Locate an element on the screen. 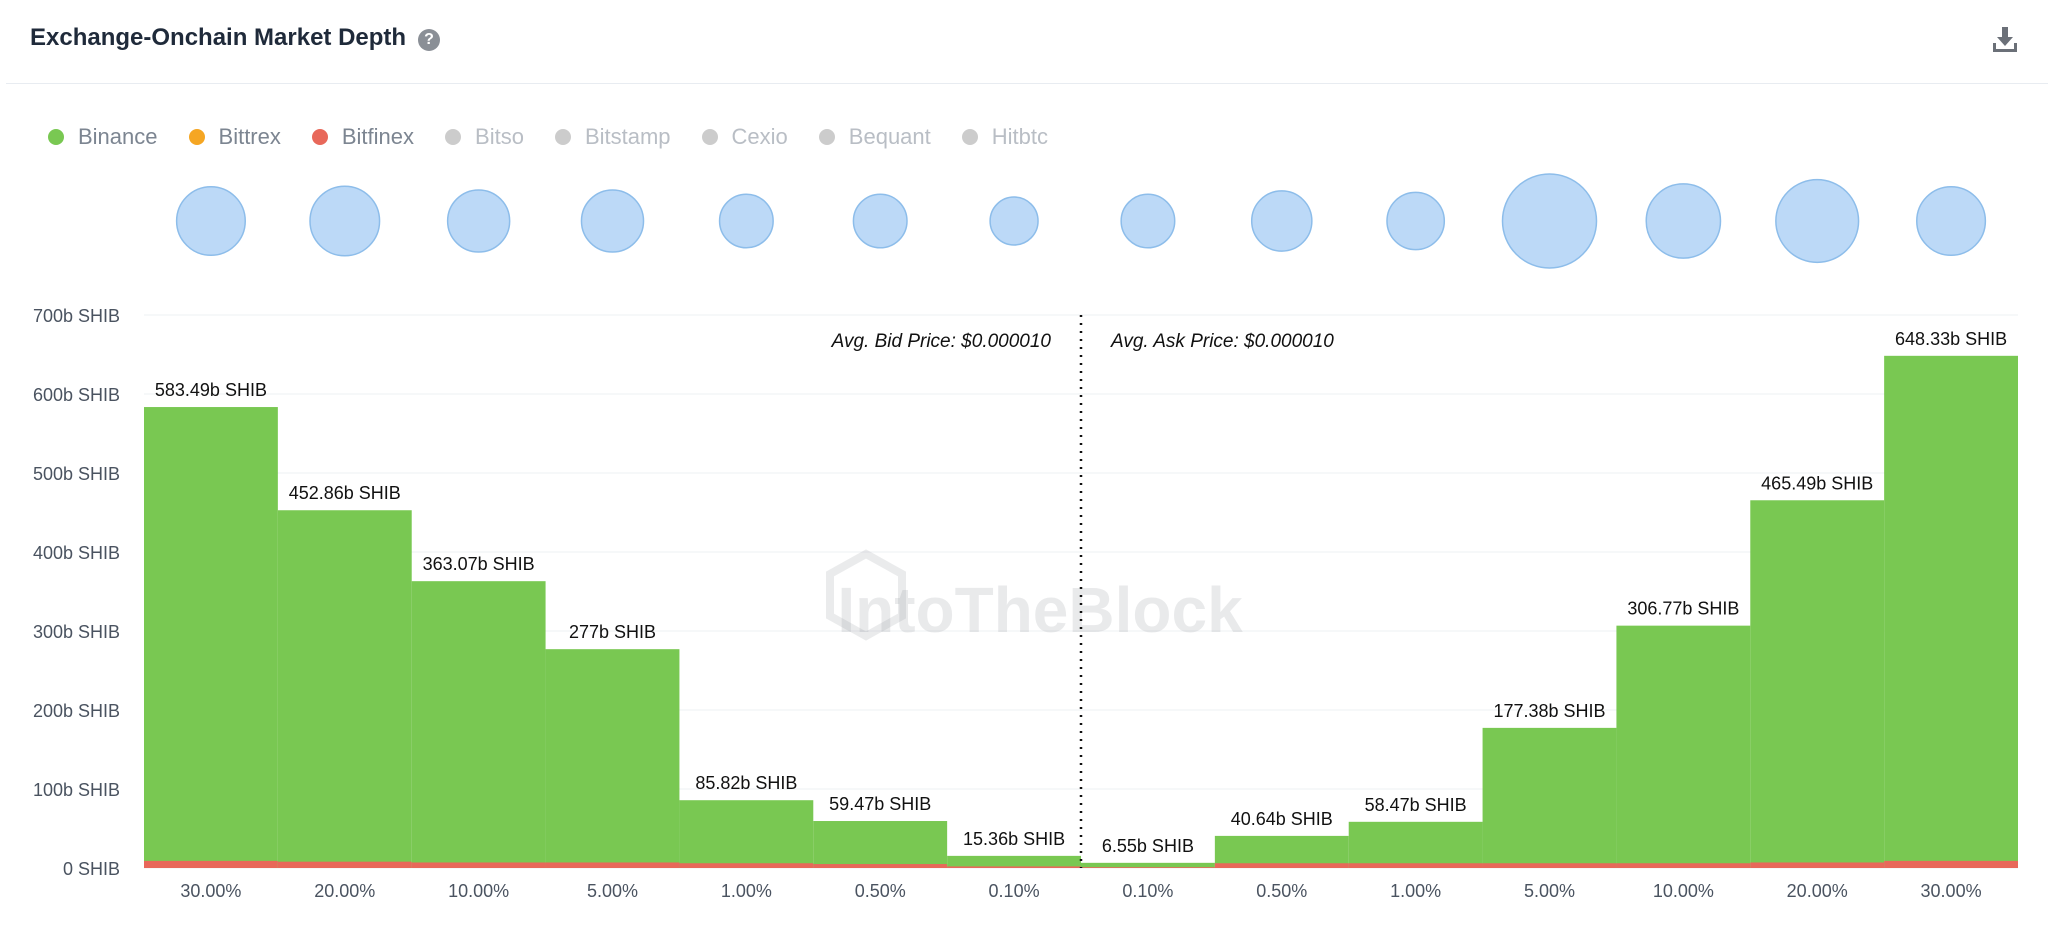 Image resolution: width=2048 pixels, height=943 pixels. legend-item-hitbtc: Hitbtc is located at coordinates (1005, 137).